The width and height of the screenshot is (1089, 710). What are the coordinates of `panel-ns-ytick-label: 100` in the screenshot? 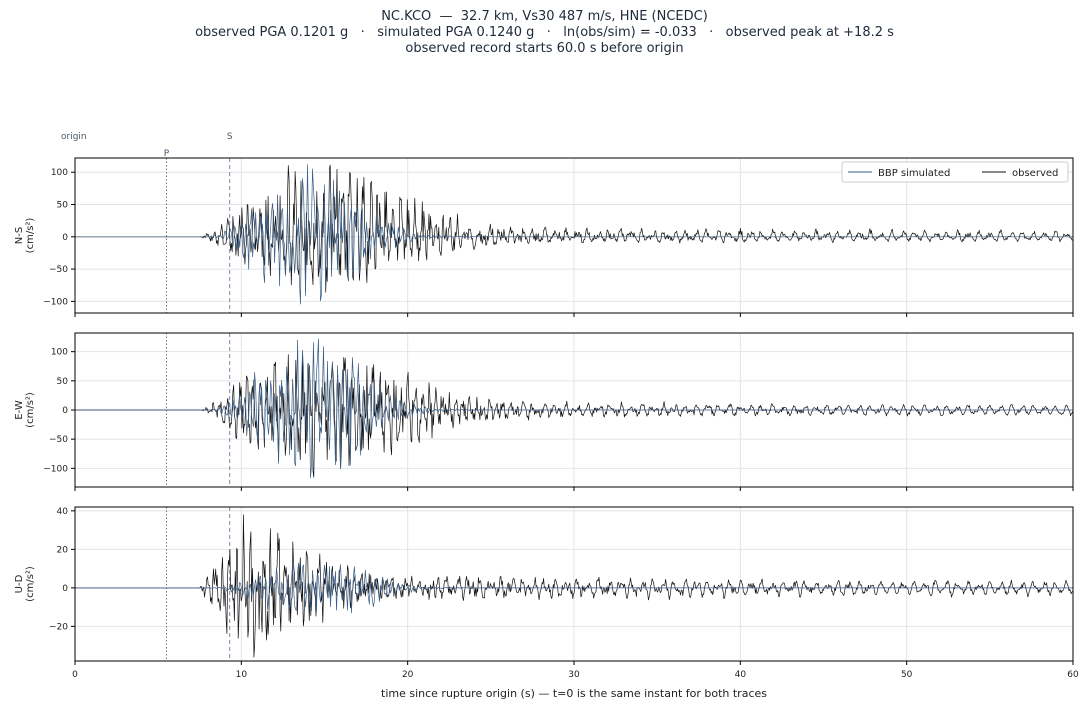 It's located at (59, 173).